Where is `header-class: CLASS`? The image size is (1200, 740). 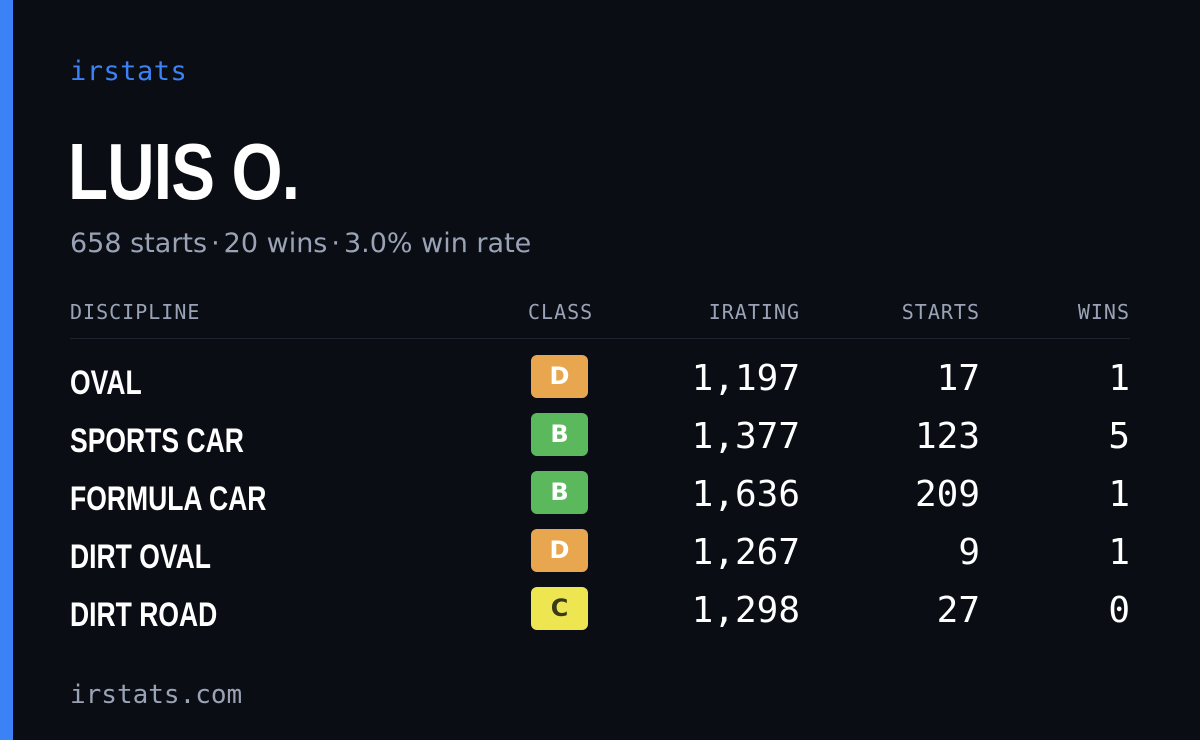
header-class: CLASS is located at coordinates (561, 312).